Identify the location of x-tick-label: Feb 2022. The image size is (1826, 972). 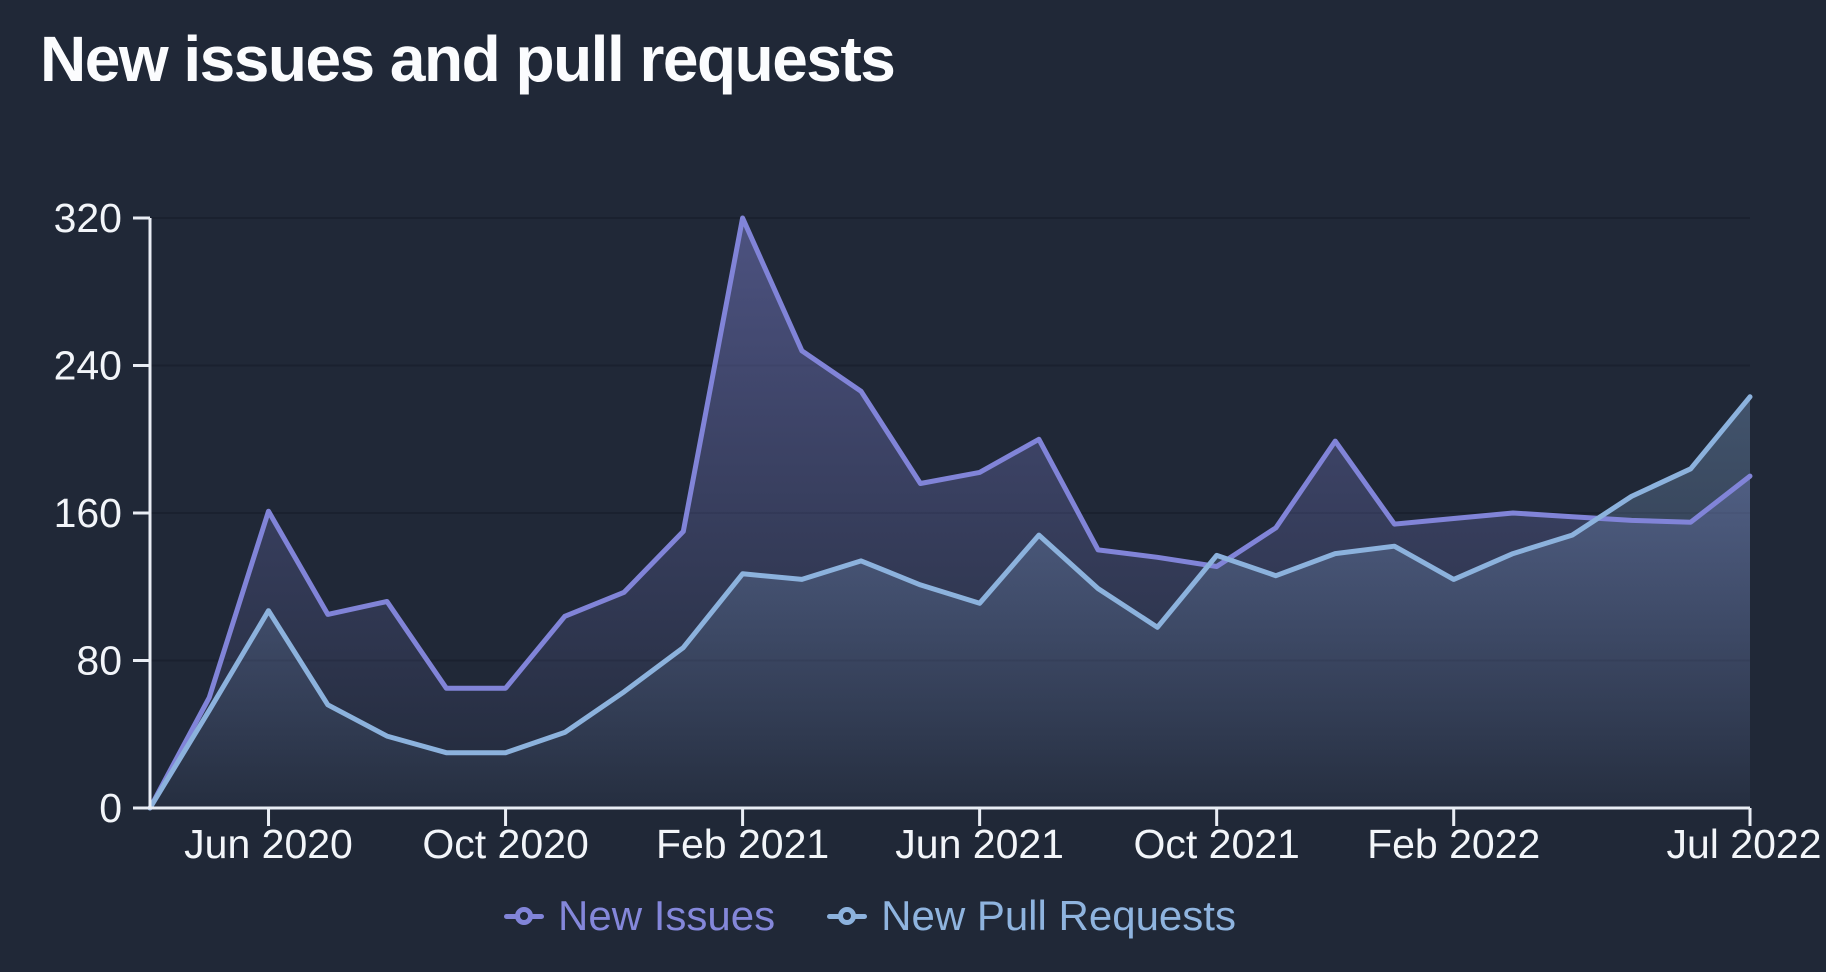
(1453, 844).